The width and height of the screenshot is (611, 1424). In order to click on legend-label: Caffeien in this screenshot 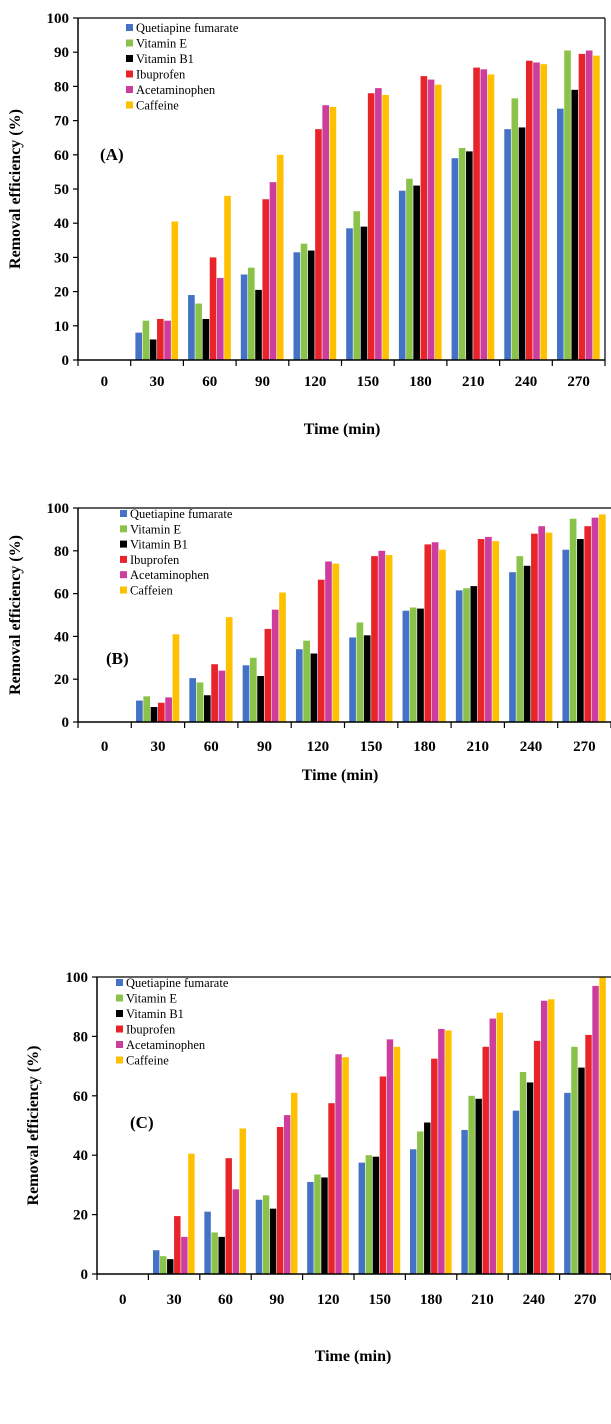, I will do `click(152, 591)`.